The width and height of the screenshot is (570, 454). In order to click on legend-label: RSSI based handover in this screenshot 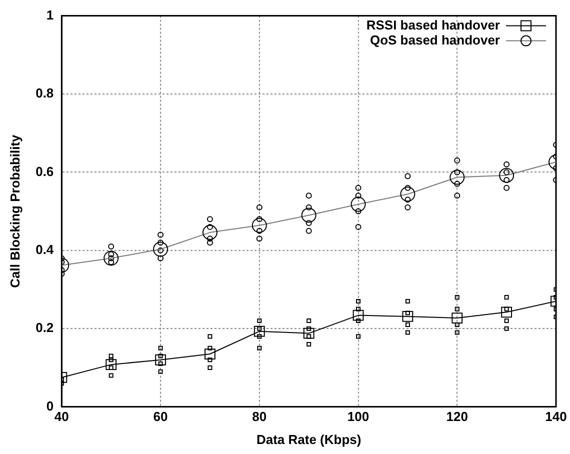, I will do `click(433, 24)`.